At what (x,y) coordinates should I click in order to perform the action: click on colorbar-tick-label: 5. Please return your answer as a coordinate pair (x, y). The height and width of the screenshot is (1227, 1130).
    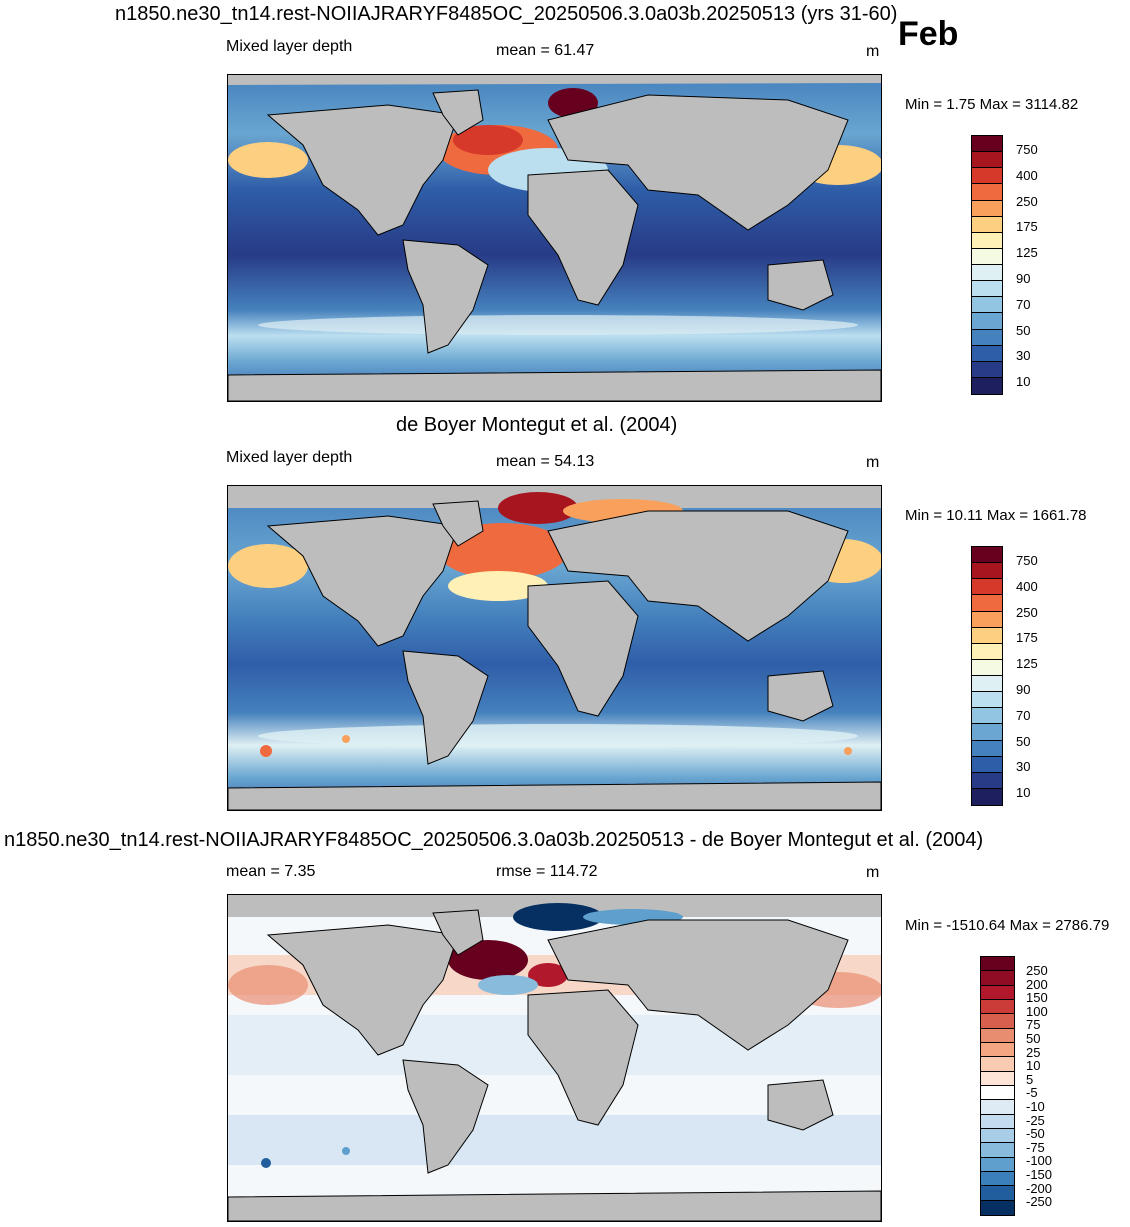
    Looking at the image, I should click on (1030, 1079).